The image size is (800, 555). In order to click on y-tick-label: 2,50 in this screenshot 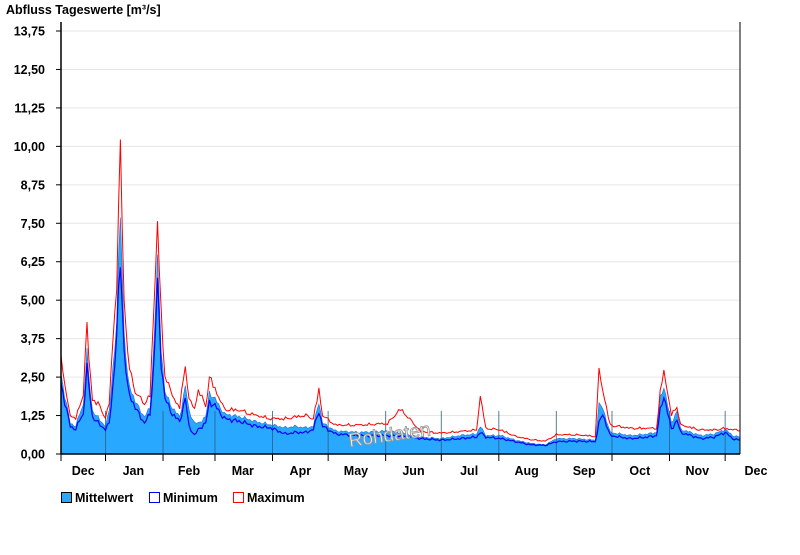, I will do `click(33, 378)`.